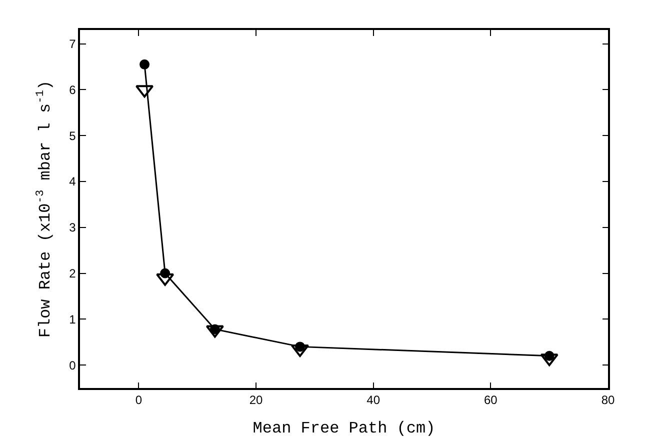  I want to click on y-tick-label: 5, so click(72, 135).